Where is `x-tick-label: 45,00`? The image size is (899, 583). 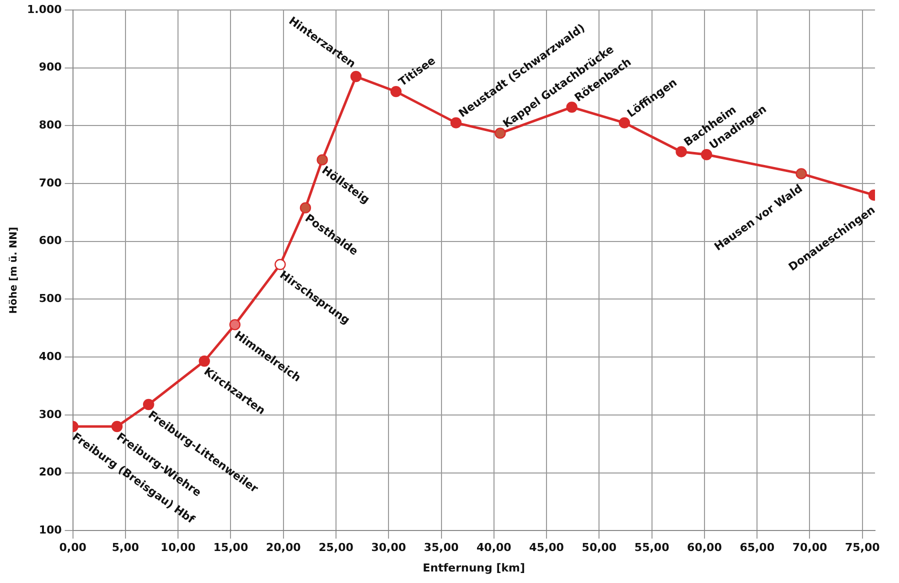 x-tick-label: 45,00 is located at coordinates (546, 547).